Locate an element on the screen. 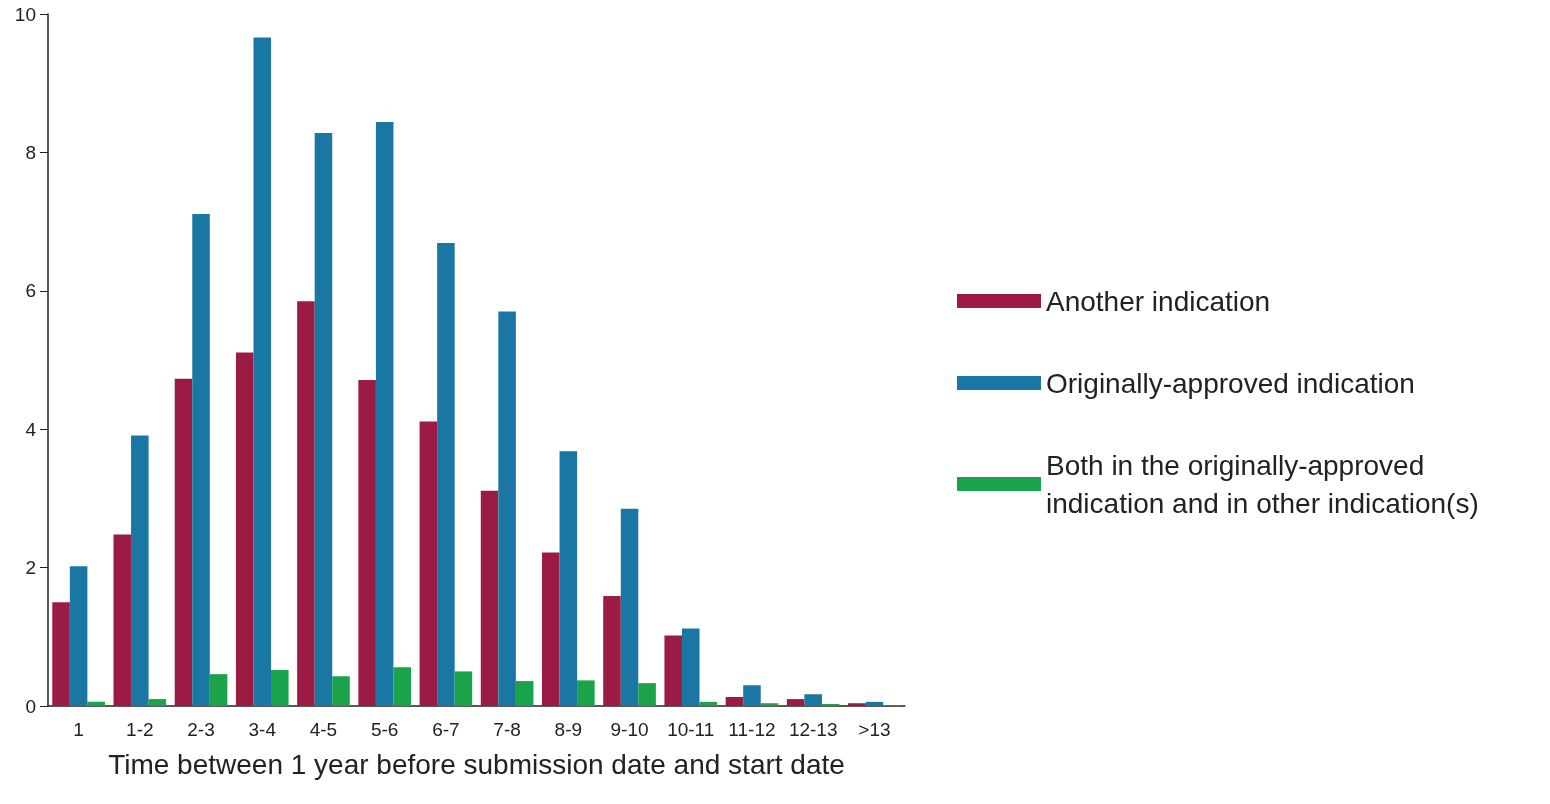 The height and width of the screenshot is (804, 1550). legend-label: Originally-approved indication is located at coordinates (1230, 383).